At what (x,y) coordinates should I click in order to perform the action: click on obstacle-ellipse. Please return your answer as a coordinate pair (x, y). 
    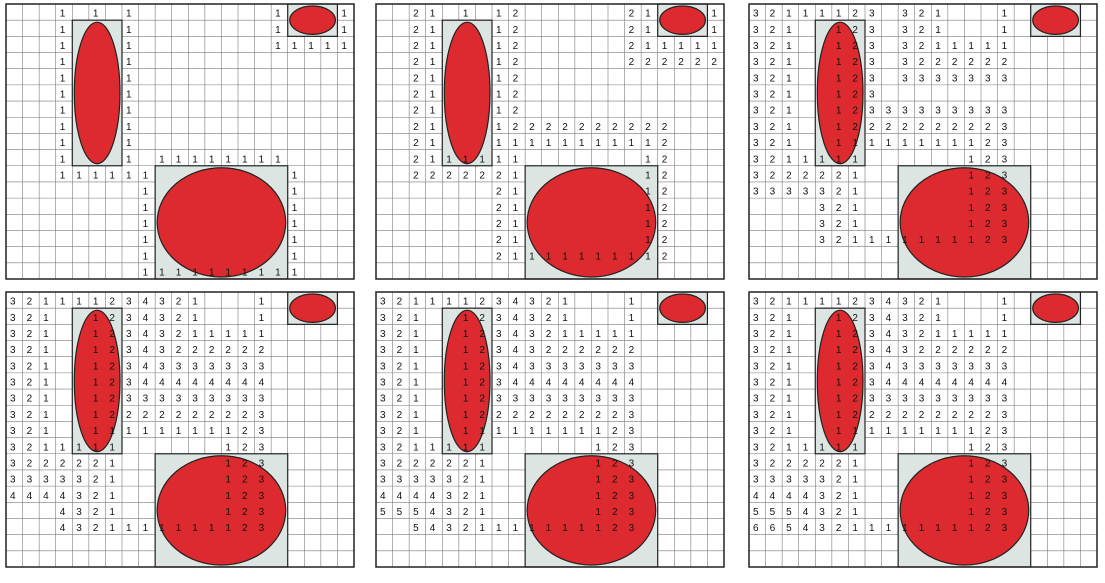
    Looking at the image, I should click on (221, 222).